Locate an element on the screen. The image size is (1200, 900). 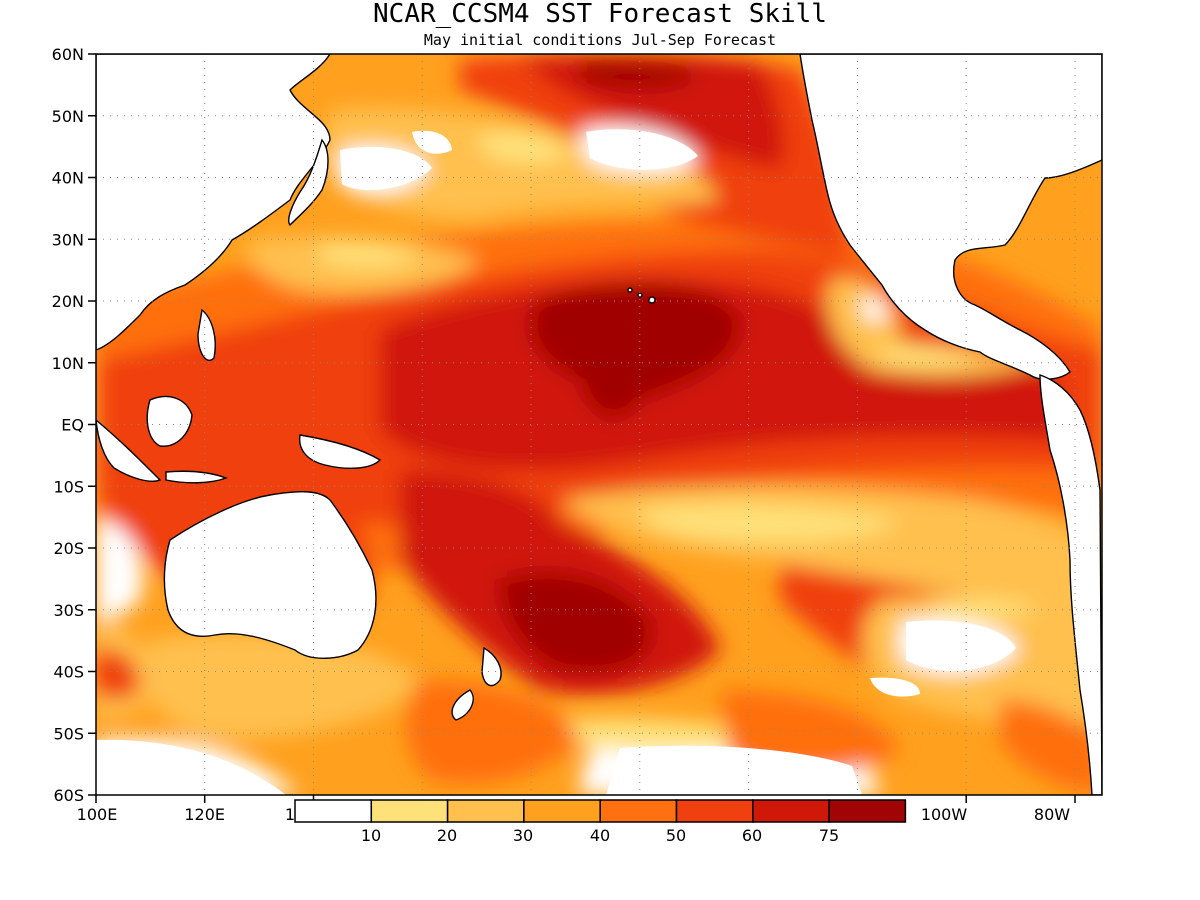
y-tick-label: 10S is located at coordinates (68, 486).